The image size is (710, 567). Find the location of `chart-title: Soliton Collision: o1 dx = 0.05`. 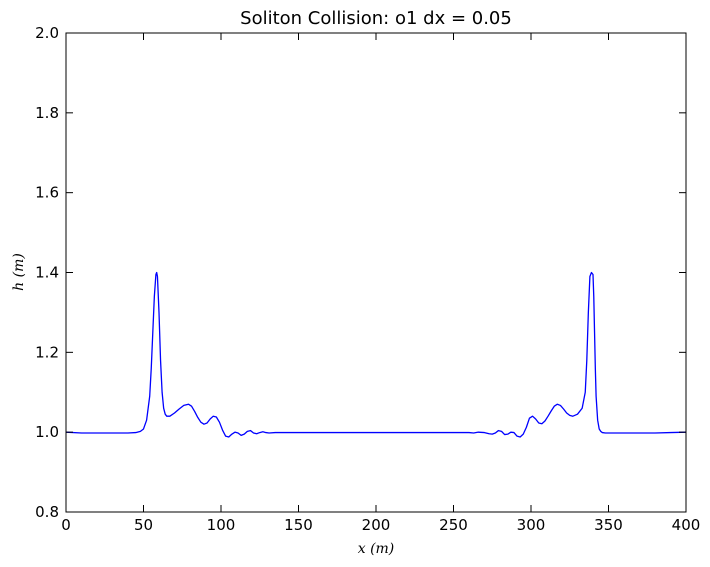

chart-title: Soliton Collision: o1 dx = 0.05 is located at coordinates (376, 18).